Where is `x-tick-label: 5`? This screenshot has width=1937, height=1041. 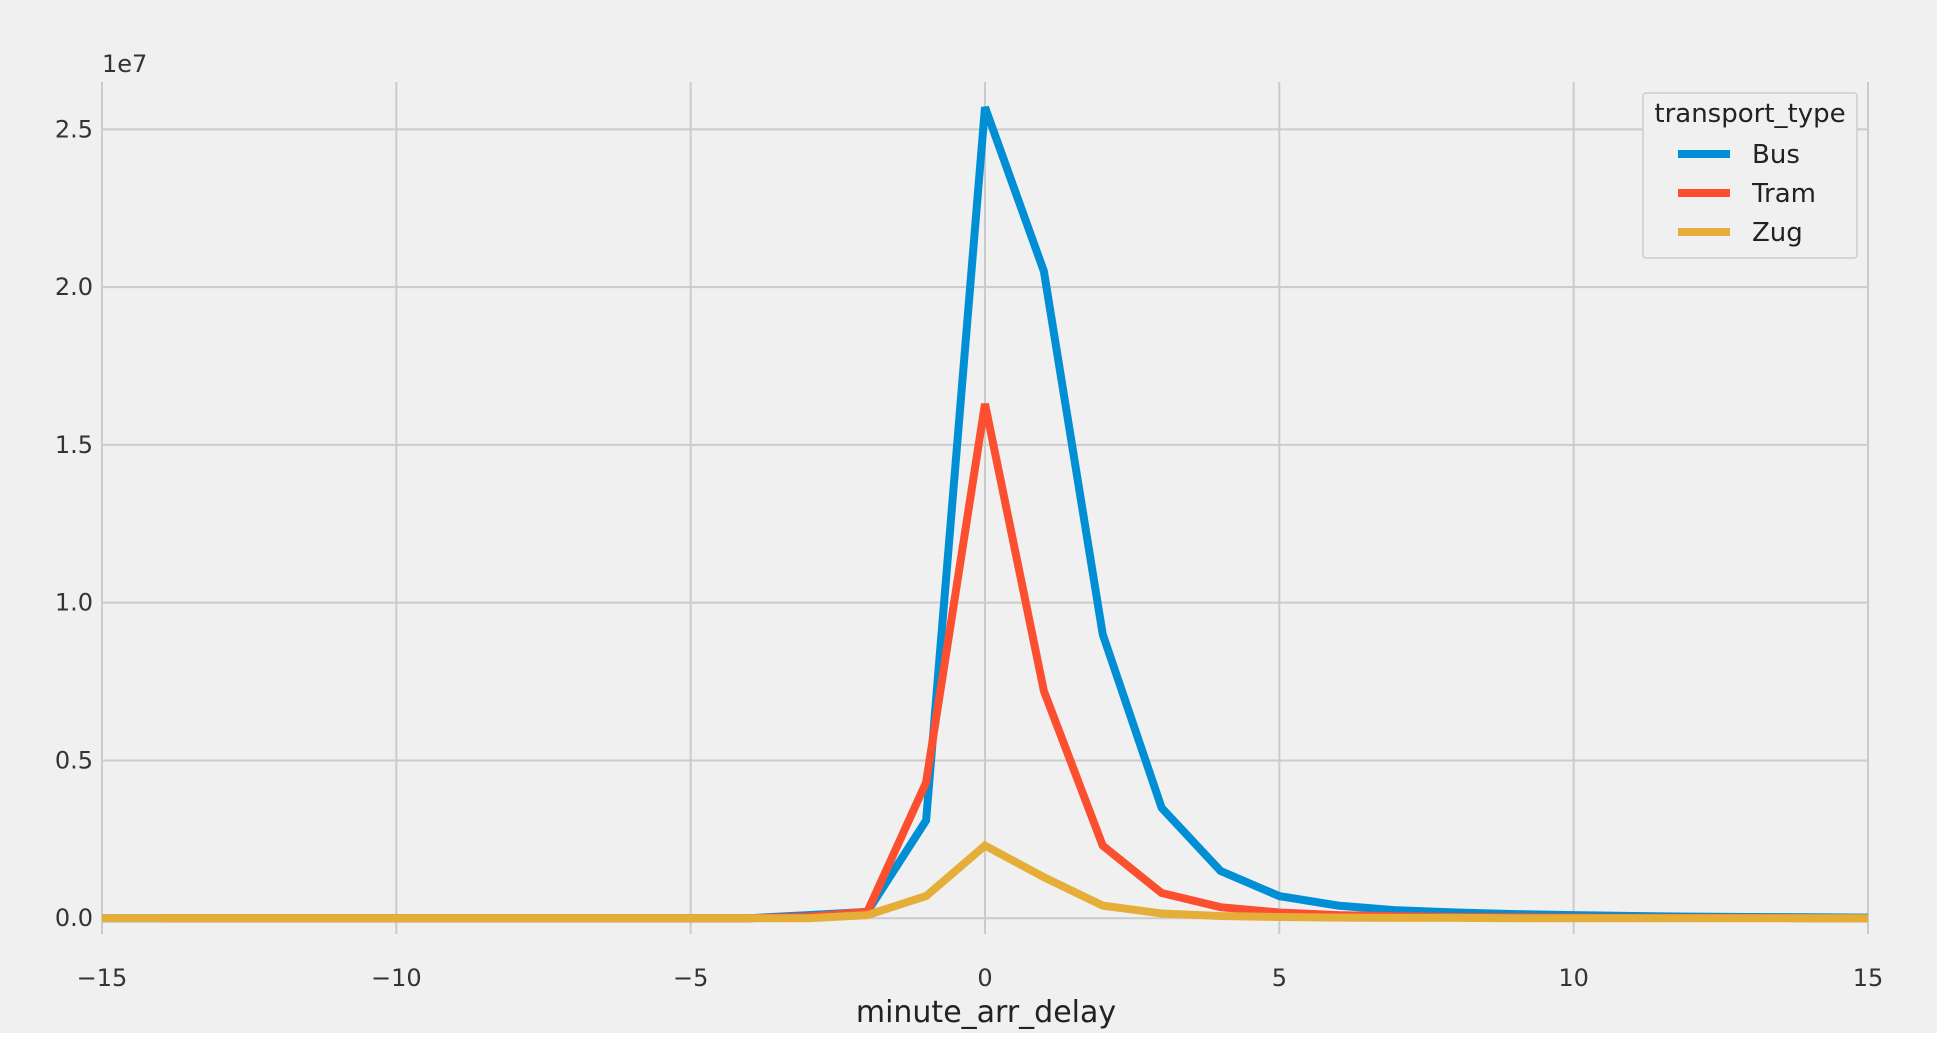 x-tick-label: 5 is located at coordinates (1279, 978).